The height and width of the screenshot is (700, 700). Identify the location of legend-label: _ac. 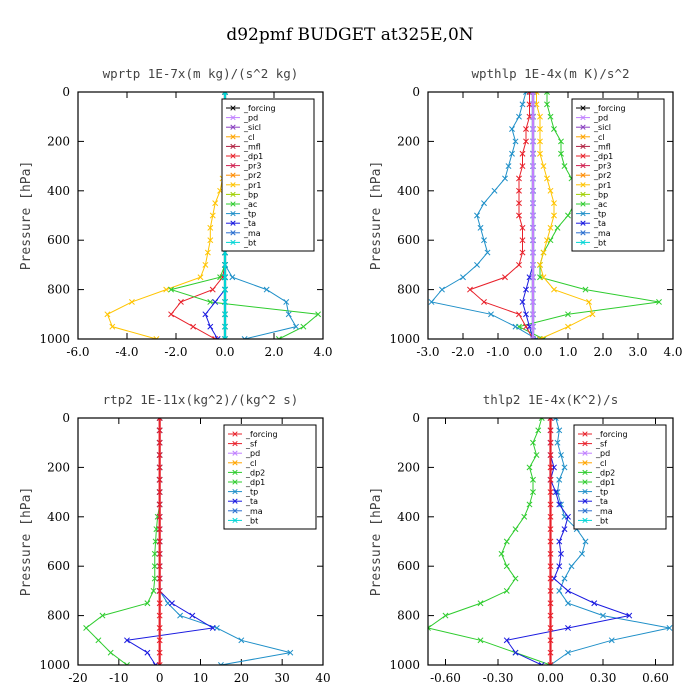
(250, 204).